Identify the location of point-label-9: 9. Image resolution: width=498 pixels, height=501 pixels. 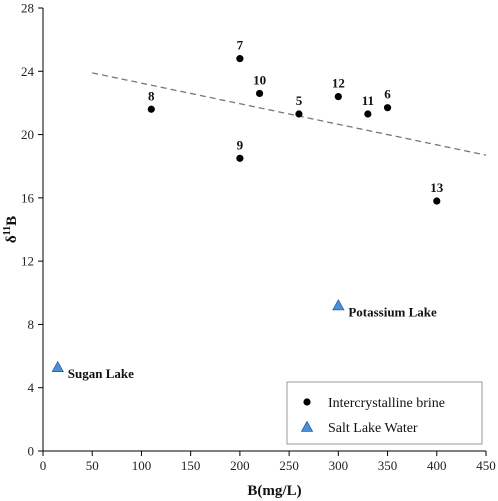
(240, 144).